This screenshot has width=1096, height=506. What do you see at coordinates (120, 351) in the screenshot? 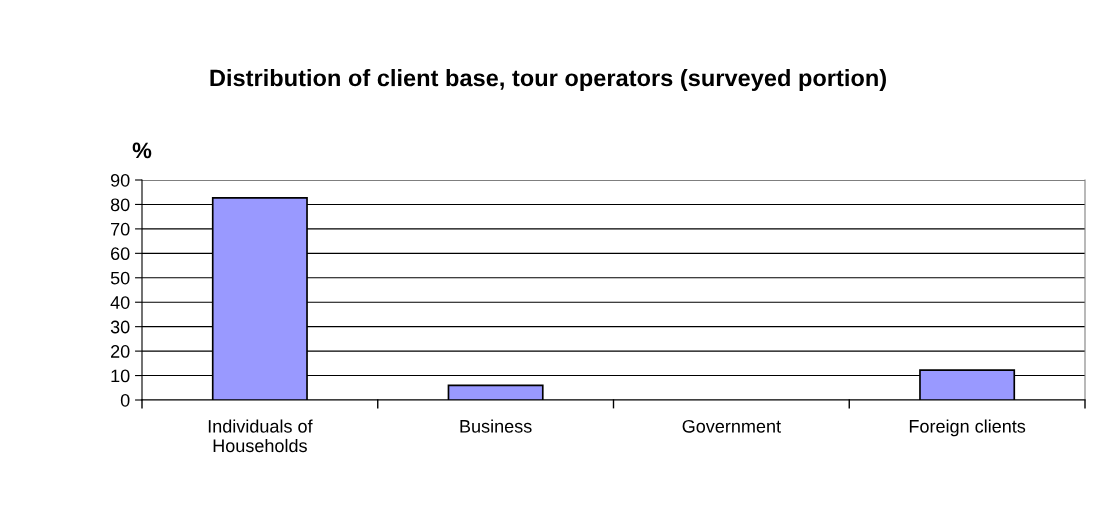
I see `y-tick-label: 20` at bounding box center [120, 351].